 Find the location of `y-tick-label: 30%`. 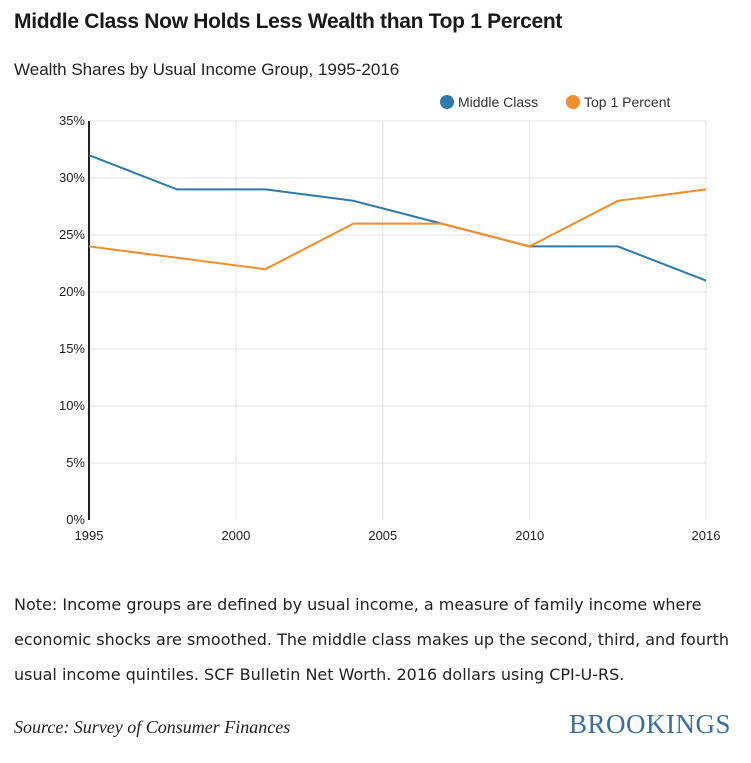

y-tick-label: 30% is located at coordinates (72, 177).